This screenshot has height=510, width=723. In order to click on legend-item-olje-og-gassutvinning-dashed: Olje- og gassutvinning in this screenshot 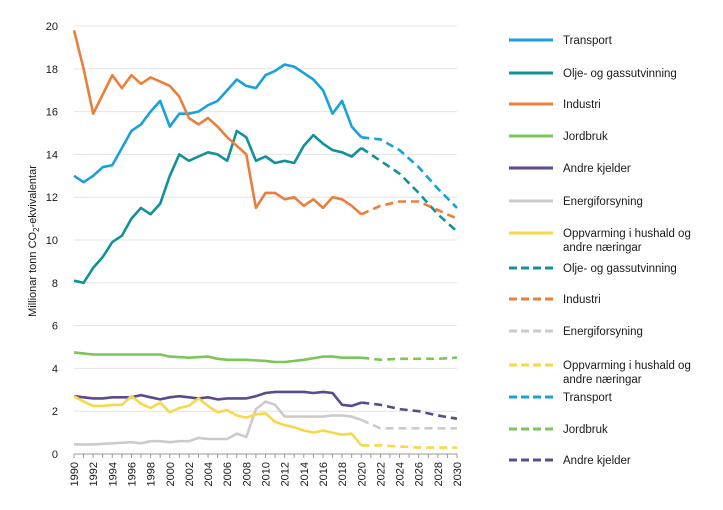, I will do `click(593, 269)`.